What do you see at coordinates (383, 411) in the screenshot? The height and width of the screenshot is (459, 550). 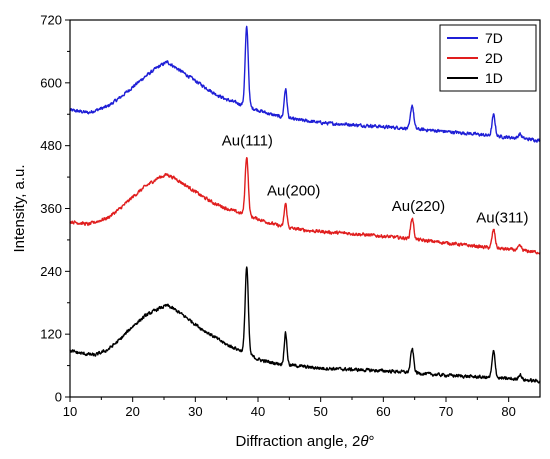 I see `x-tick-label: 60` at bounding box center [383, 411].